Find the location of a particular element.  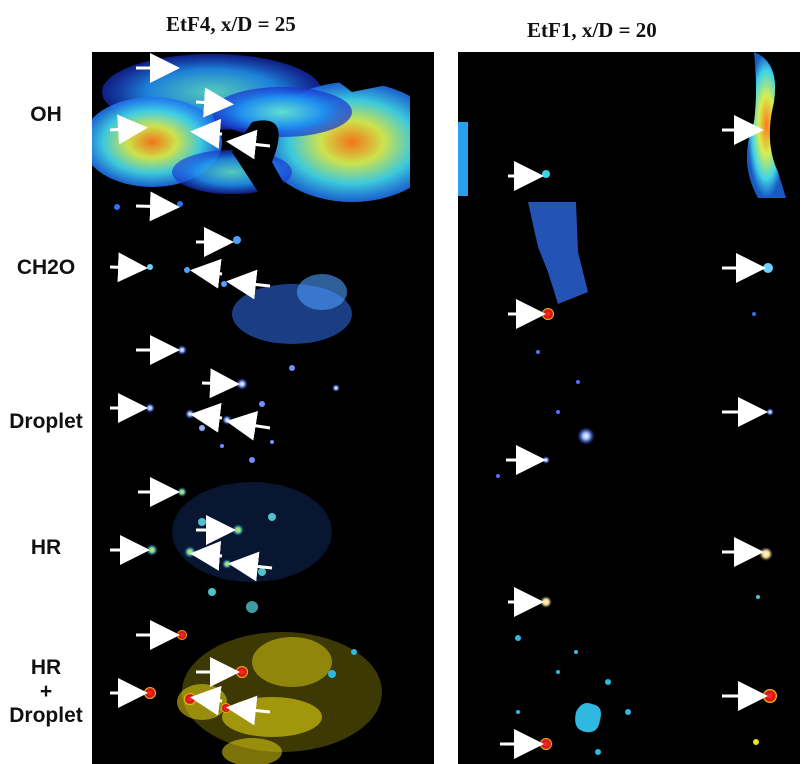

hr-field-etf1 is located at coordinates (656, 577).